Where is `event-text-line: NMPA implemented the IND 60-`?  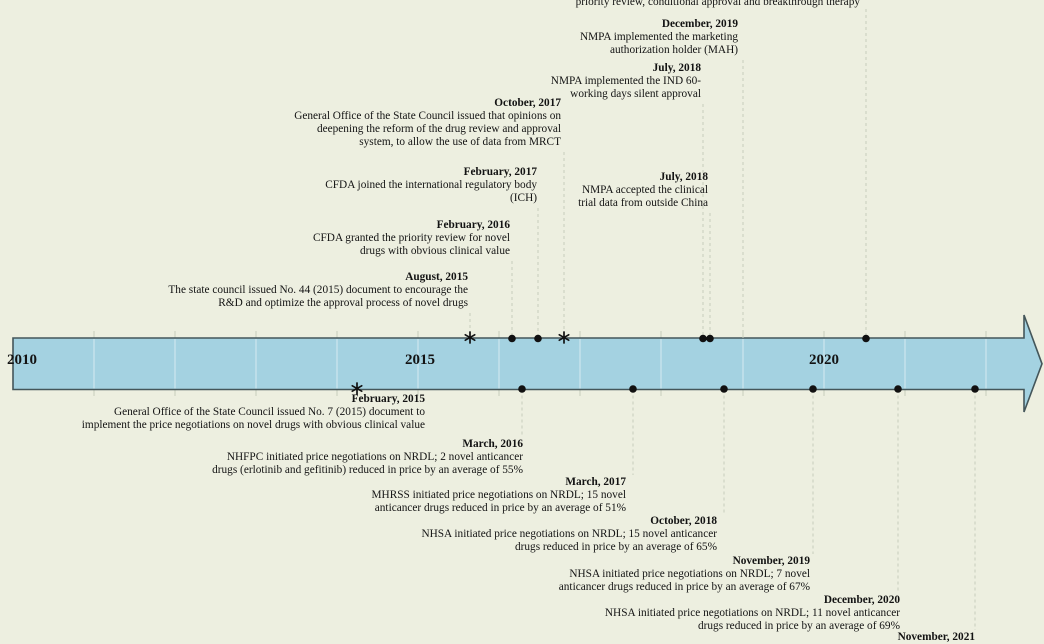
event-text-line: NMPA implemented the IND 60- is located at coordinates (625, 81).